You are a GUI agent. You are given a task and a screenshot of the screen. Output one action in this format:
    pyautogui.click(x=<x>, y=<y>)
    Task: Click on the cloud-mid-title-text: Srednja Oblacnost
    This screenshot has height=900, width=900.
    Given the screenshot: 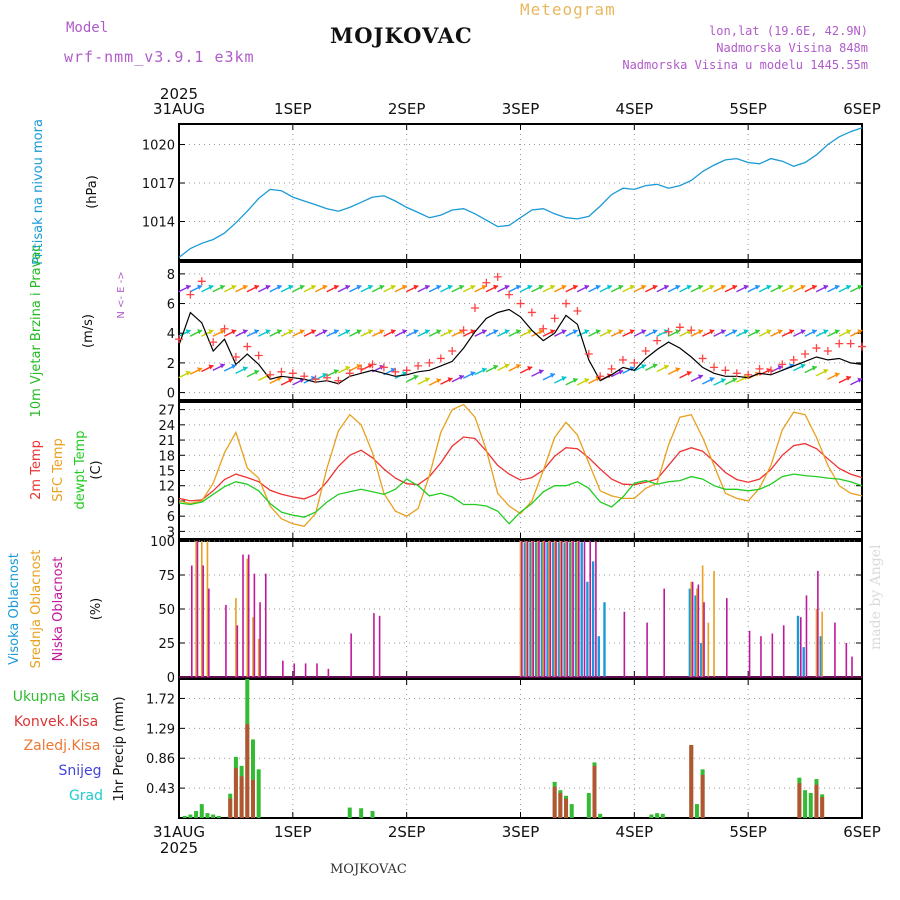 What is the action you would take?
    pyautogui.click(x=36, y=609)
    